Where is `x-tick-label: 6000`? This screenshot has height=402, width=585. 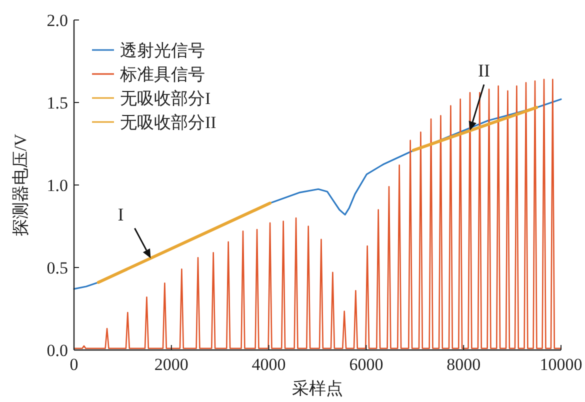 x-tick-label: 6000 is located at coordinates (366, 364).